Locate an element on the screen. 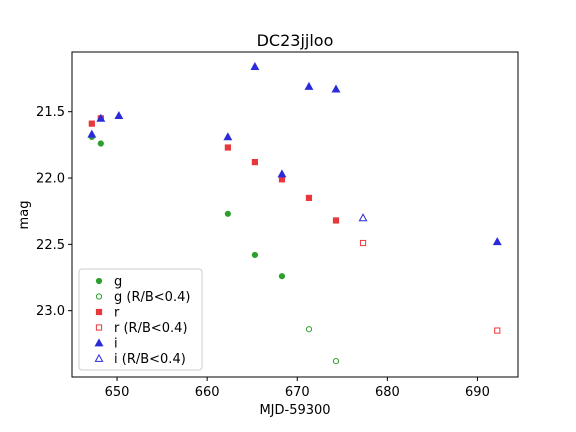 The height and width of the screenshot is (432, 576). legend-entry-label: g is located at coordinates (118, 282).